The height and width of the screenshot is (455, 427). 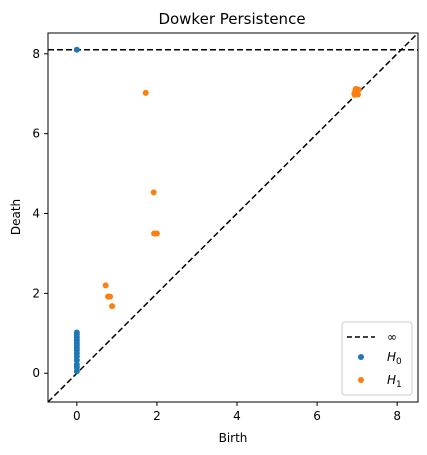 What do you see at coordinates (36, 373) in the screenshot?
I see `y-tick-label: 0` at bounding box center [36, 373].